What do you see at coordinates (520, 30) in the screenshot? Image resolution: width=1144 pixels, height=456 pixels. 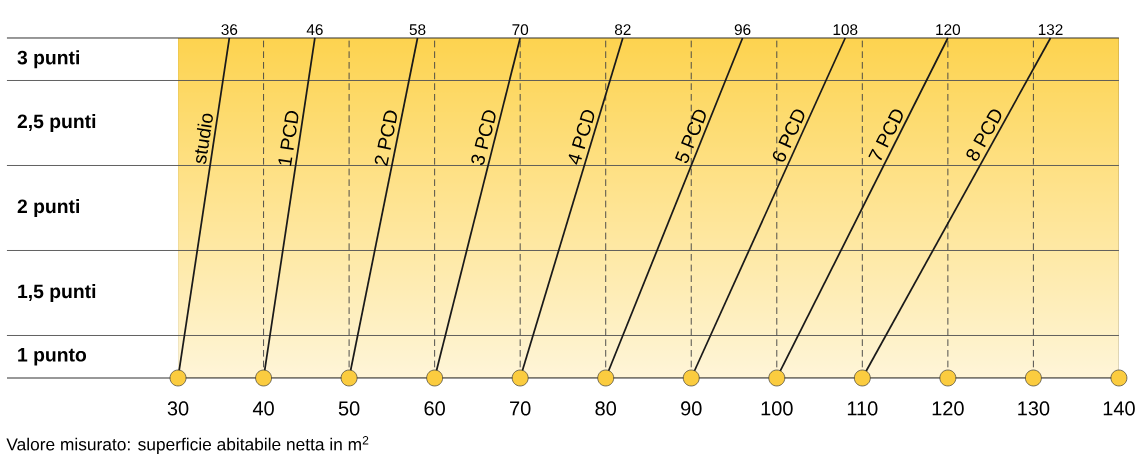 I see `annotation: 70` at bounding box center [520, 30].